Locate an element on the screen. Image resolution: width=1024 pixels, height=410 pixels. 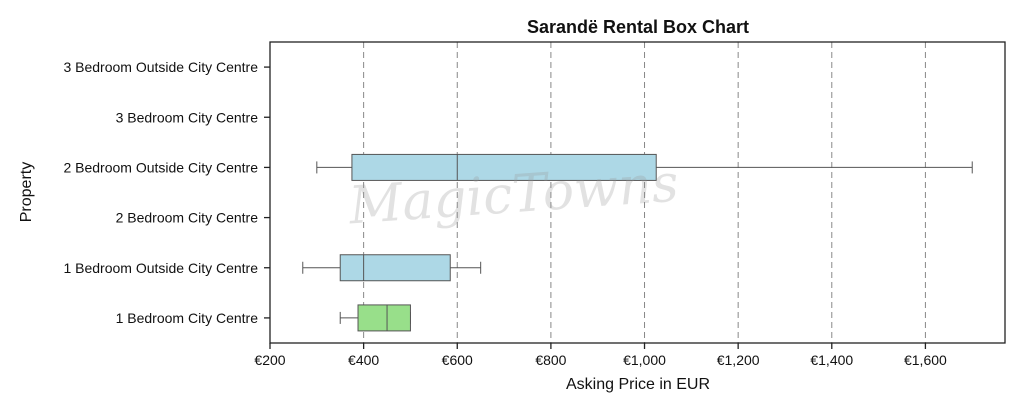
y-tick-label: 3 Bedroom City Centre is located at coordinates (187, 117).